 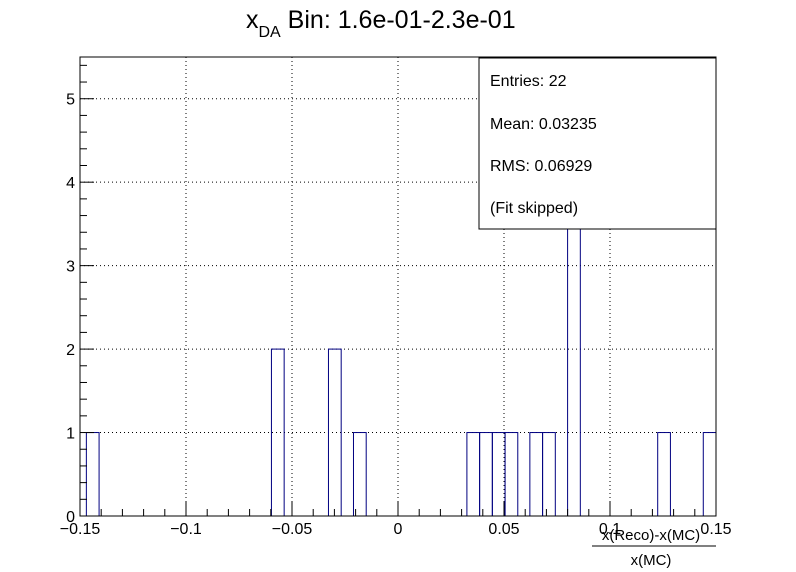 I want to click on stats-mean: Mean: 0.03235, so click(x=543, y=124).